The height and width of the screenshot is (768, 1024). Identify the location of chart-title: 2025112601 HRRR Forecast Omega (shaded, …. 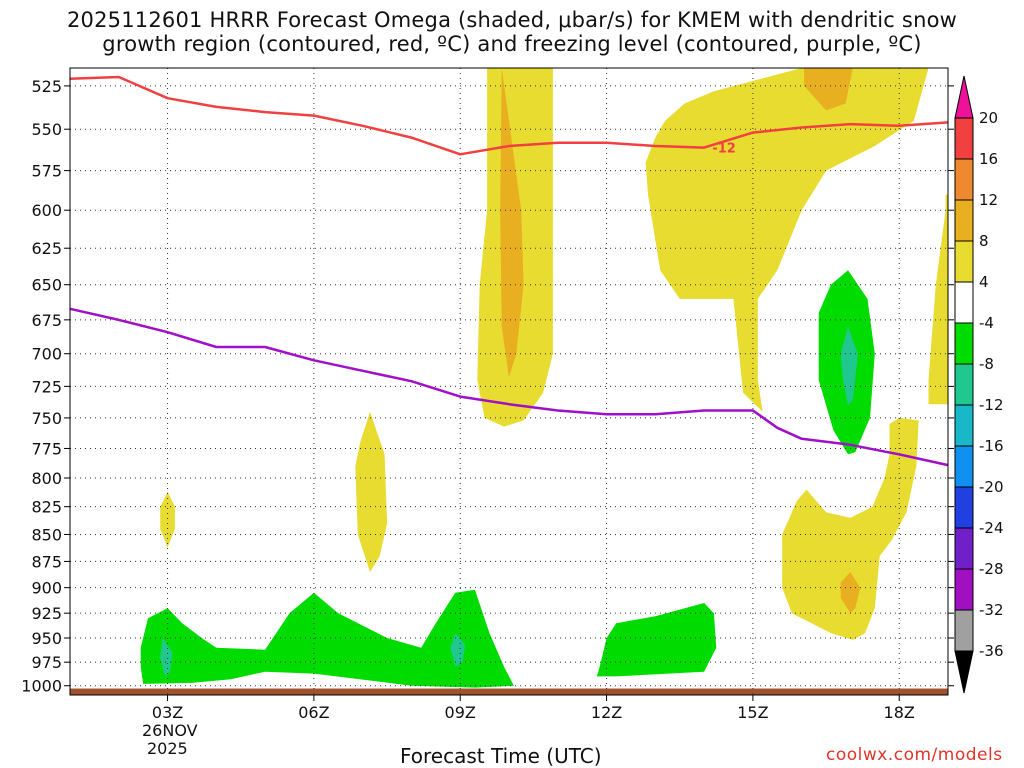
(511, 20).